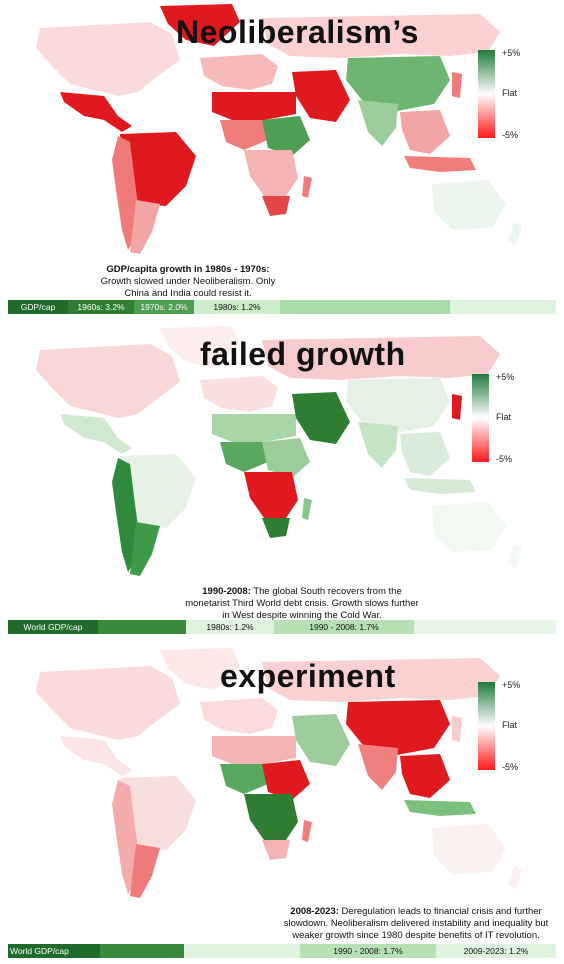  I want to click on strip-label: GDP/cap, so click(38, 307).